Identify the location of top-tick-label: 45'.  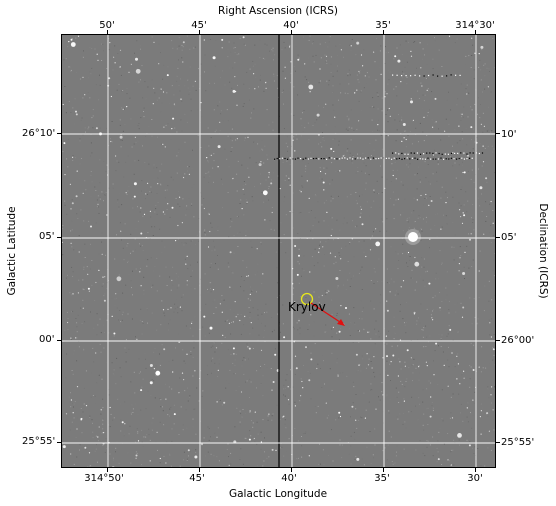
(199, 25).